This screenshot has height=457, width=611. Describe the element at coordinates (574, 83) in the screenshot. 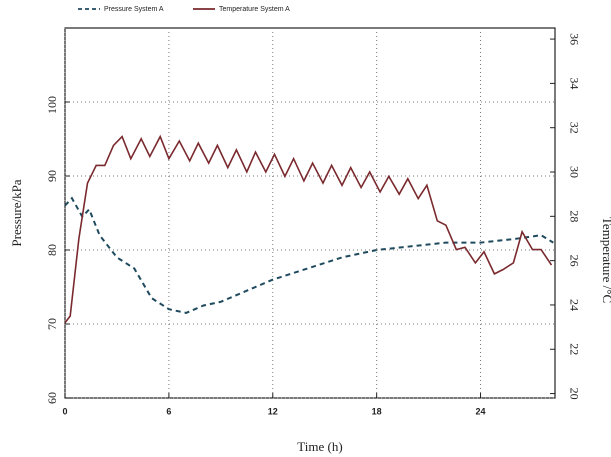

I see `y2-tick-label: 34` at that location.